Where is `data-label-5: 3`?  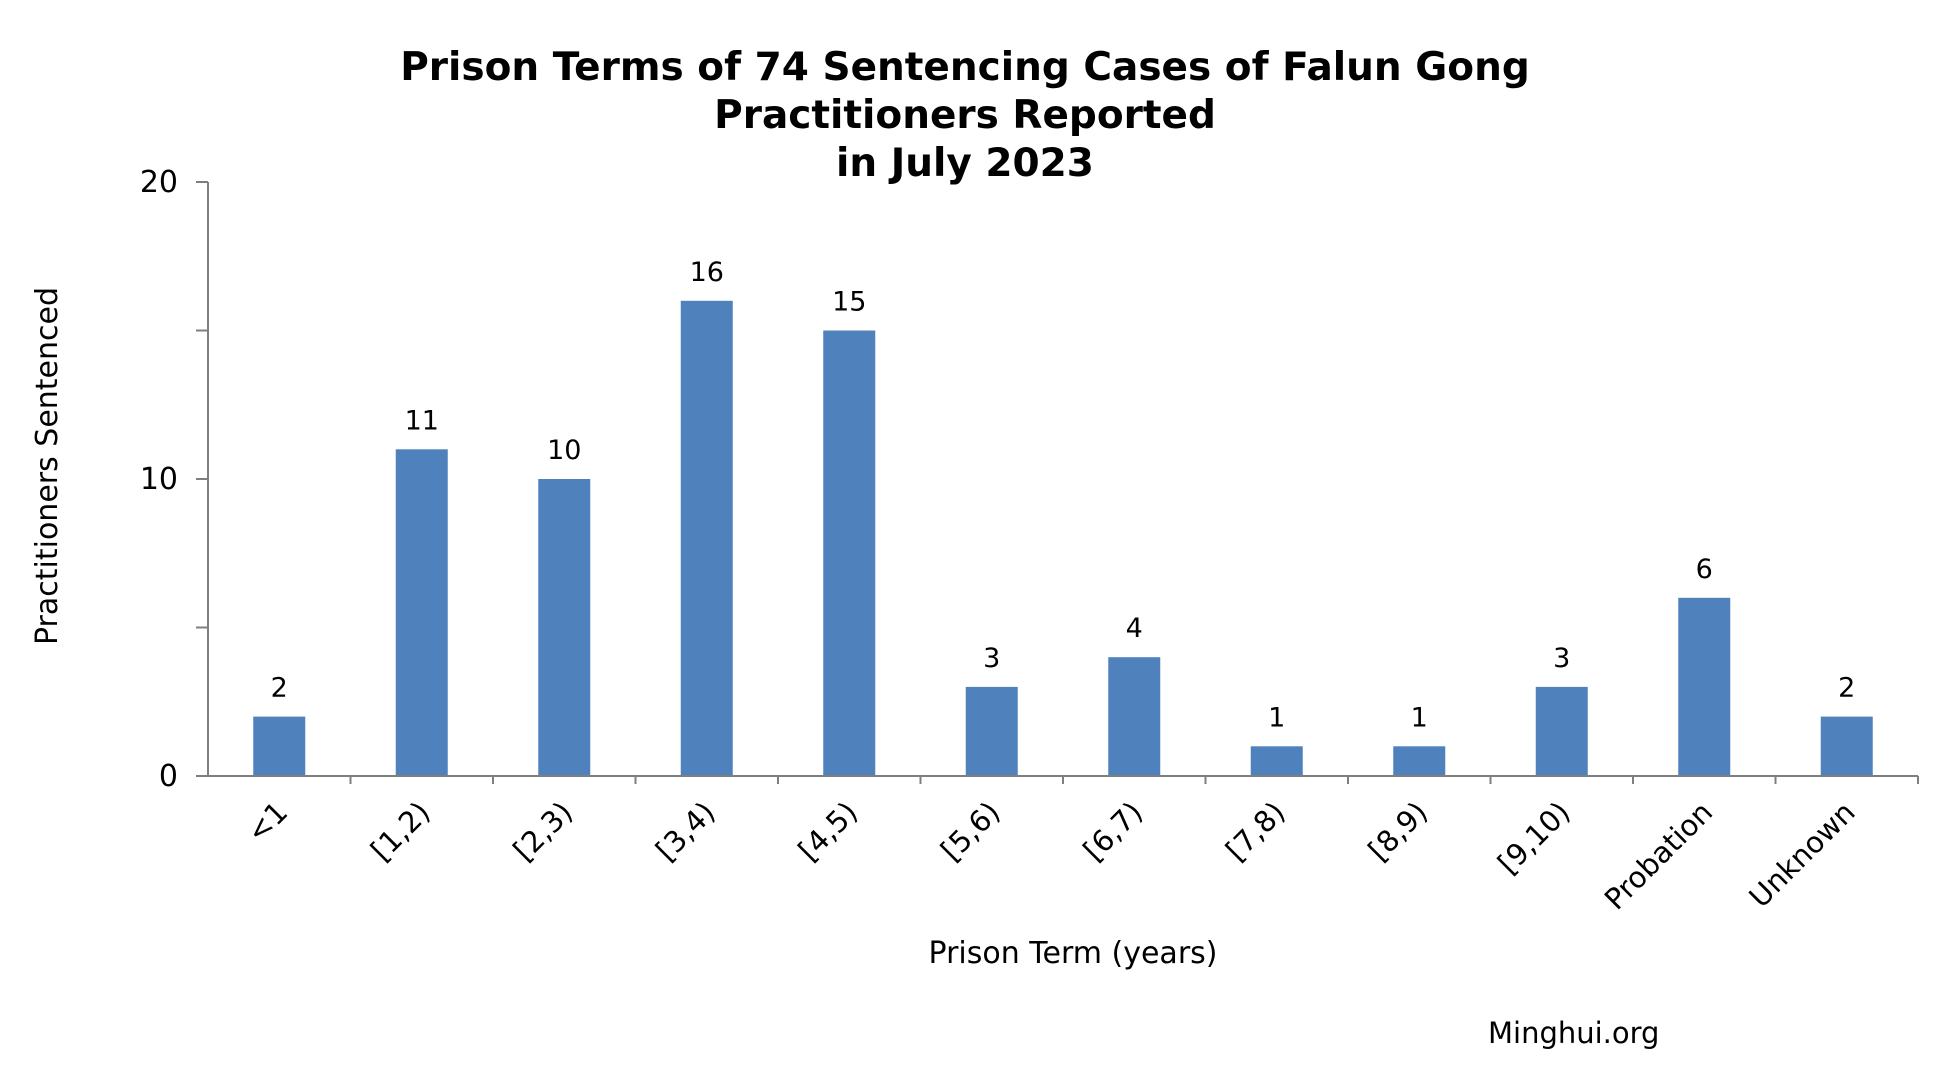
data-label-5: 3 is located at coordinates (991, 658).